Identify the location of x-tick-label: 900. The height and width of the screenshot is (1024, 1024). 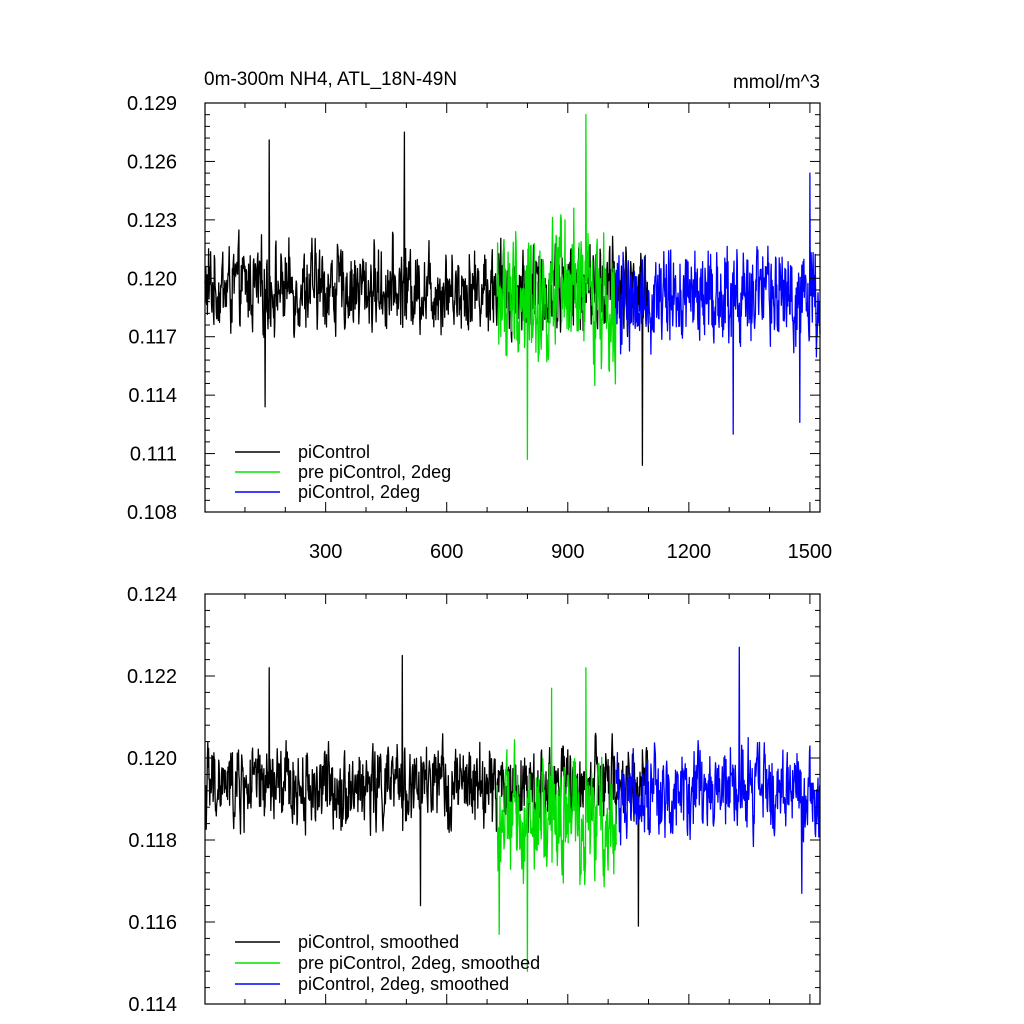
(567, 552).